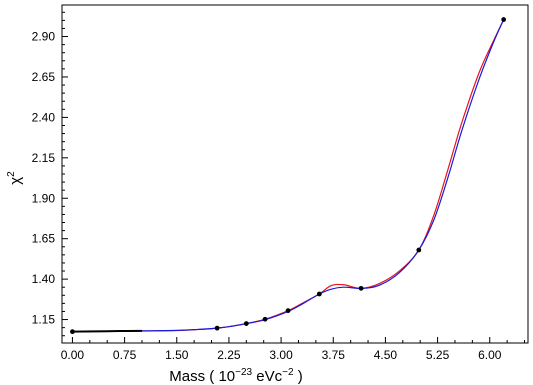  I want to click on x-tick-label: 2.25, so click(229, 355).